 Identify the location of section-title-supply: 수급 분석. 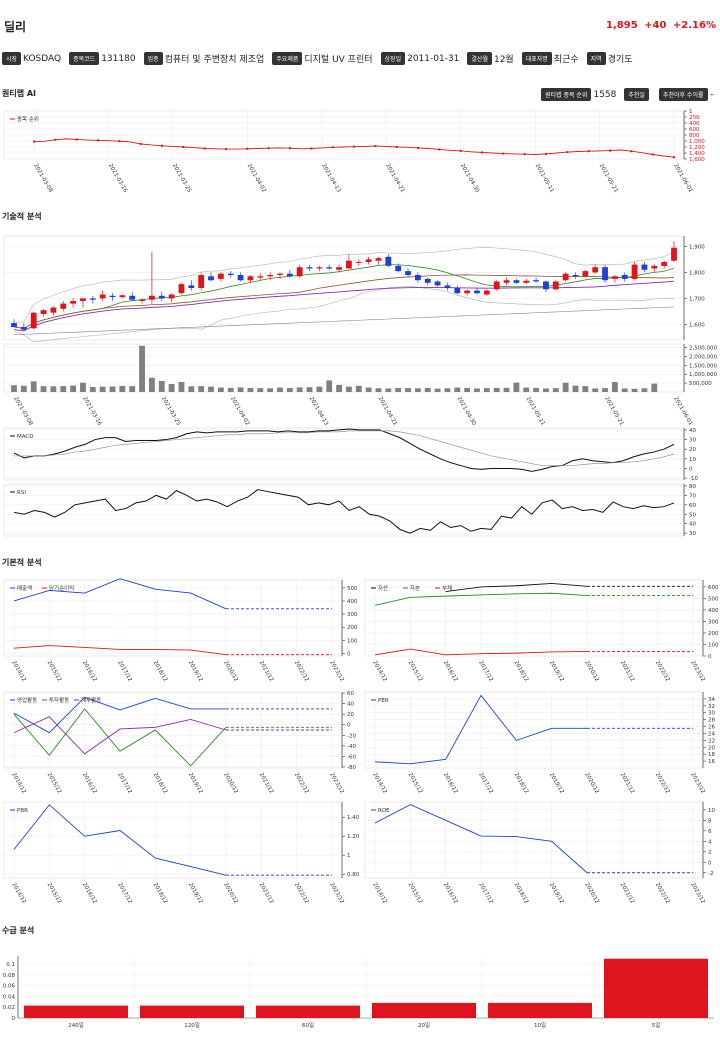
(18, 930).